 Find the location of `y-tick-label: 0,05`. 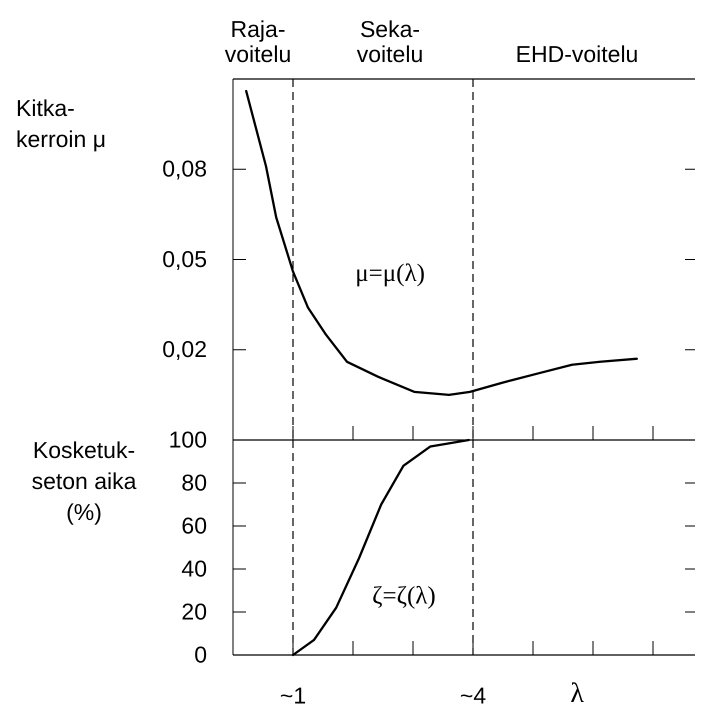

y-tick-label: 0,05 is located at coordinates (184, 259).